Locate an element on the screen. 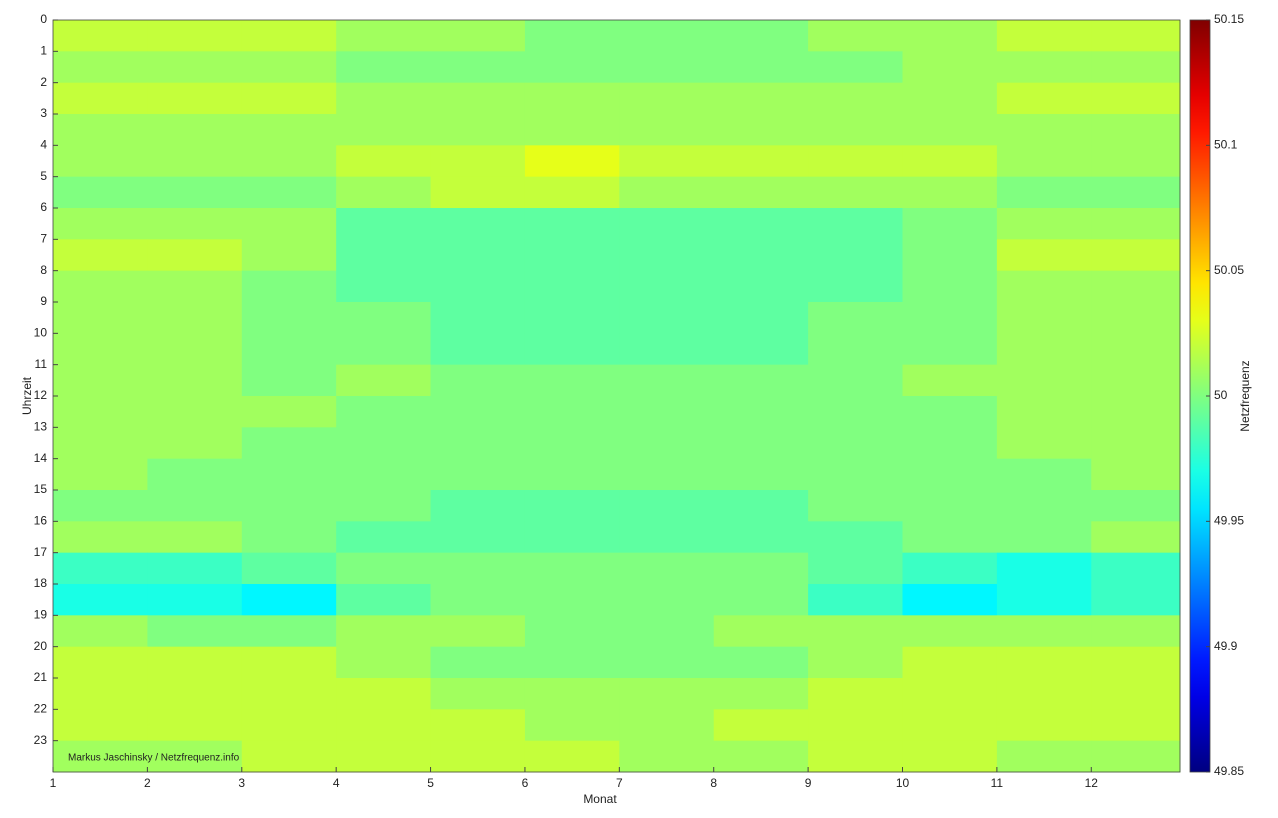 The height and width of the screenshot is (818, 1278). y-tick-label: 0 is located at coordinates (43, 19).